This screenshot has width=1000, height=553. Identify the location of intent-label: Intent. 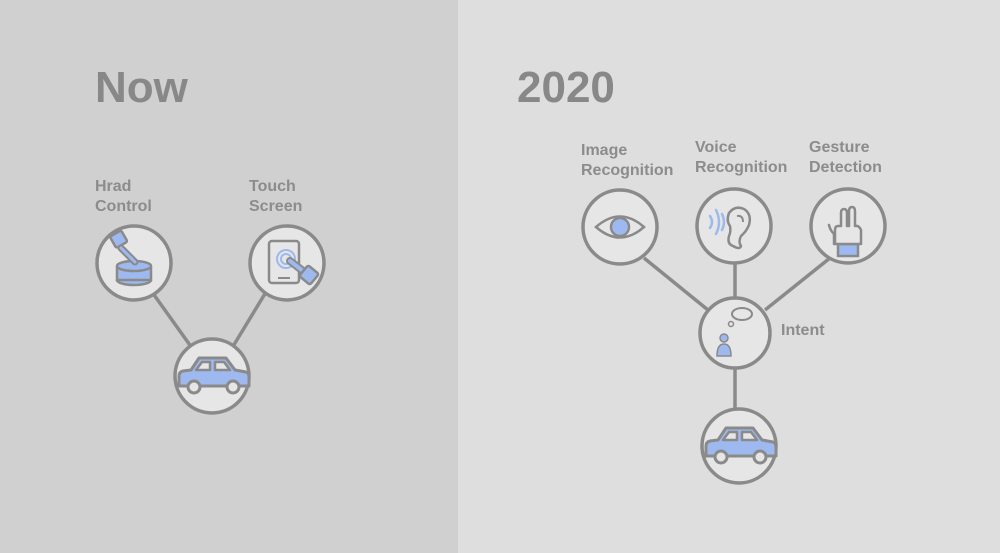
(803, 330).